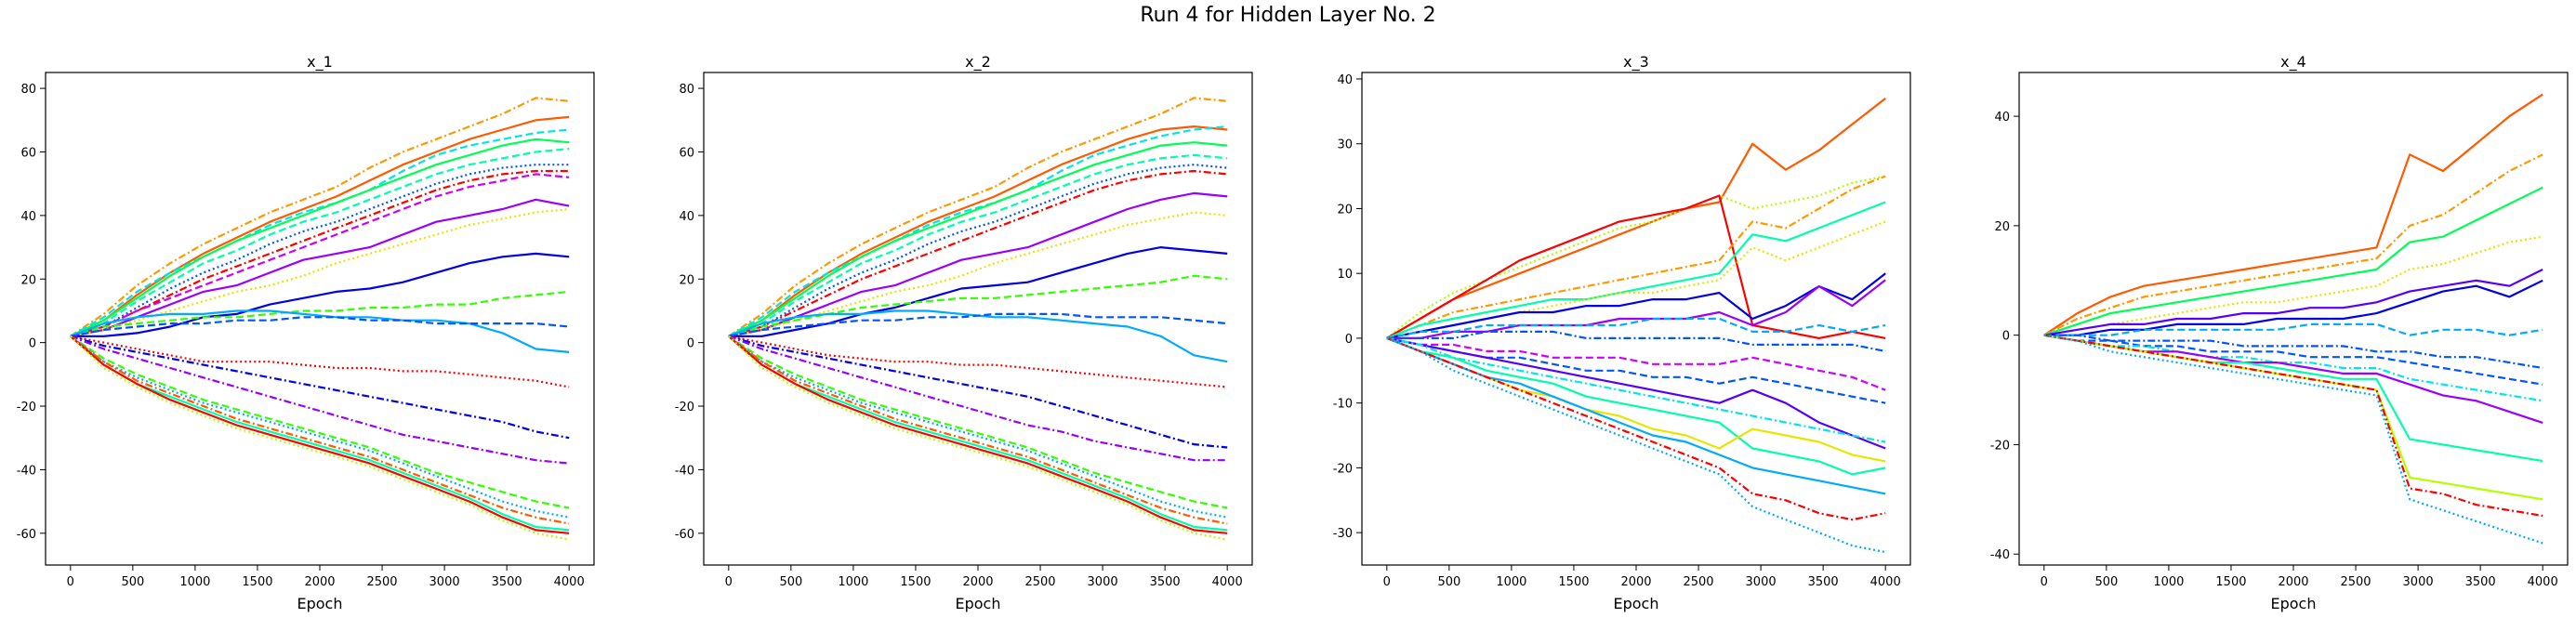  I want to click on x-tick-label: 1500, so click(915, 582).